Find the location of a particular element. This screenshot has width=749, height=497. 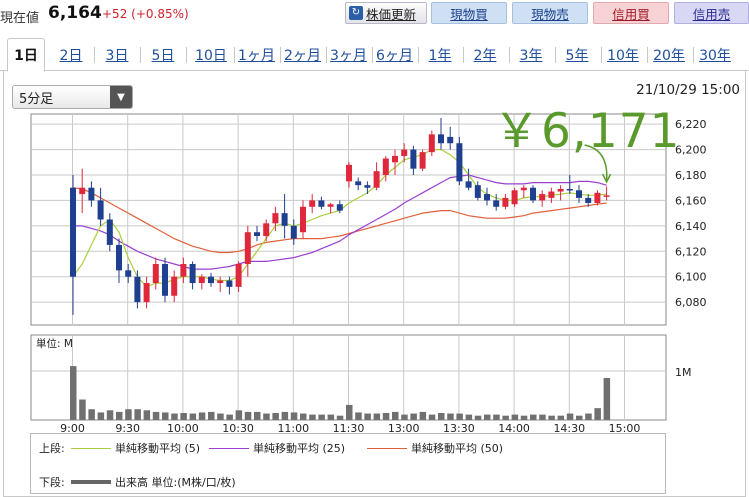

legend-line-ma5 is located at coordinates (91, 448).